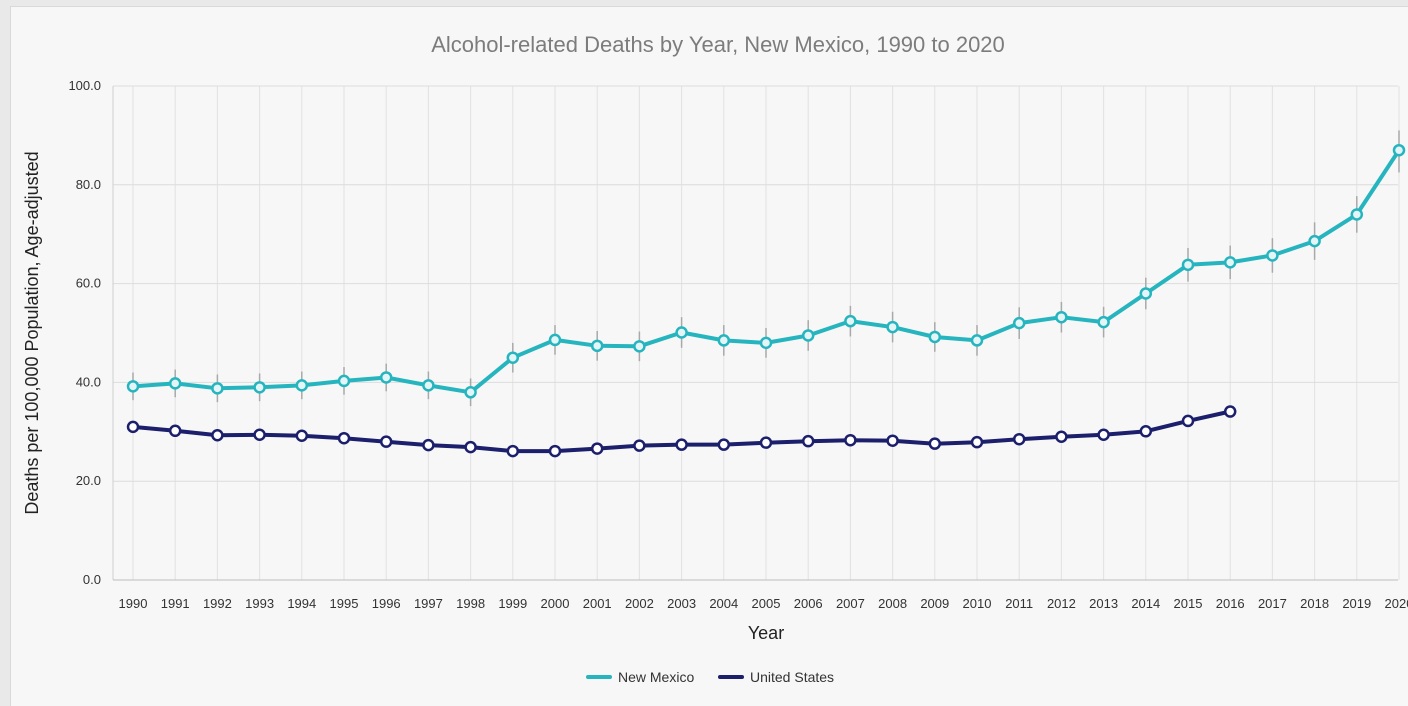 The width and height of the screenshot is (1408, 706). I want to click on x-tick-label: 1994, so click(301, 603).